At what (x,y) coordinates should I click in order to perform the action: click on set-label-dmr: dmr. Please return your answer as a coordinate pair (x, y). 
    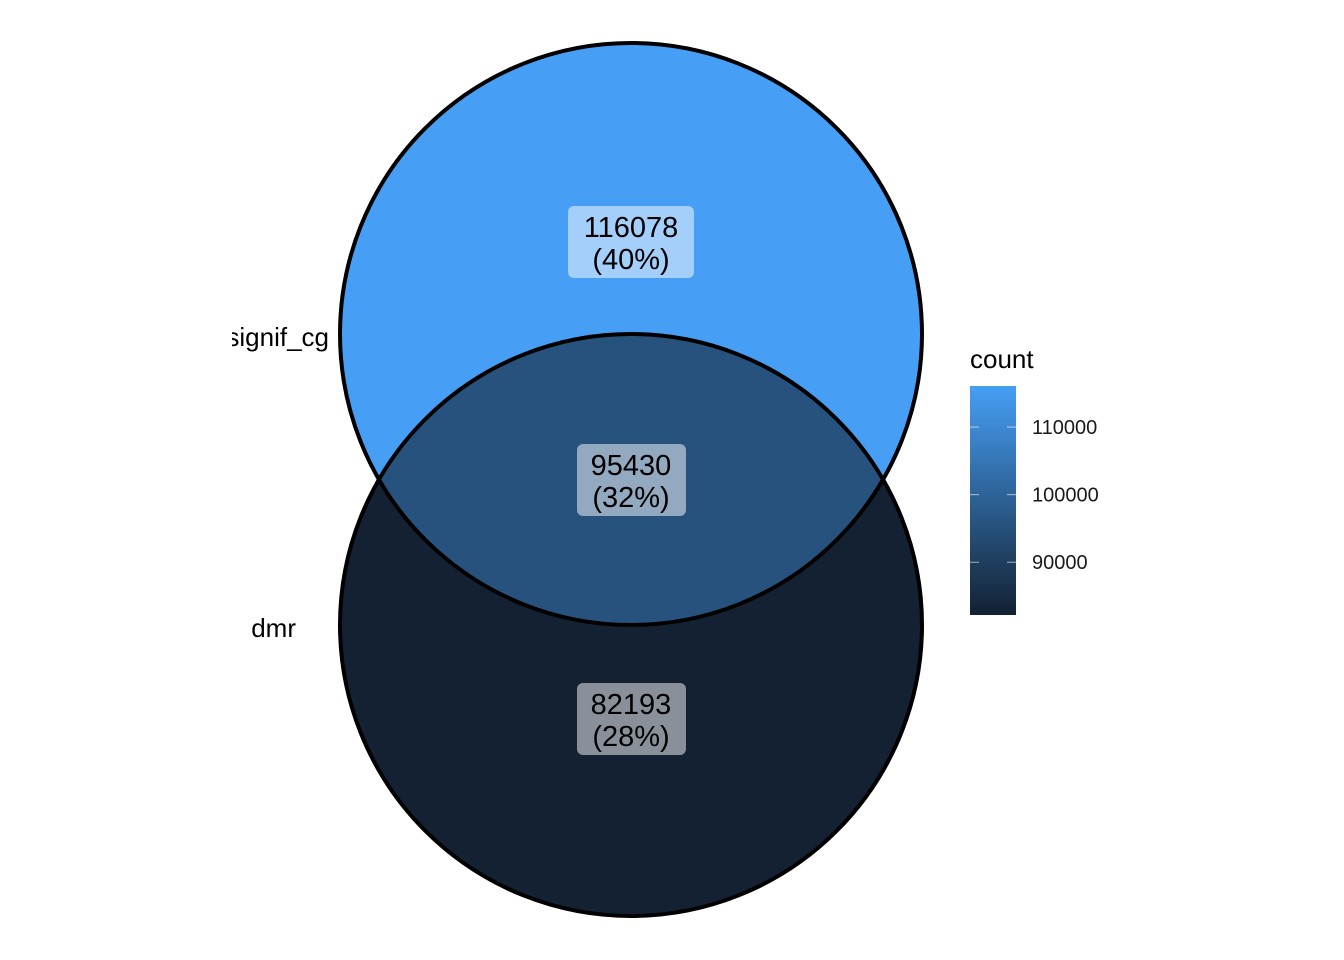
    Looking at the image, I should click on (273, 628).